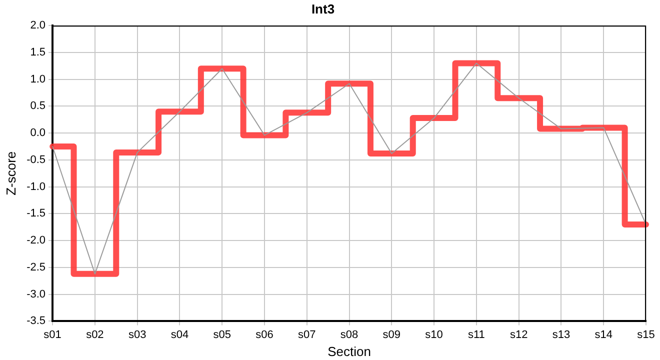 The width and height of the screenshot is (660, 360). I want to click on y-tick-label: 0.0, so click(38, 133).